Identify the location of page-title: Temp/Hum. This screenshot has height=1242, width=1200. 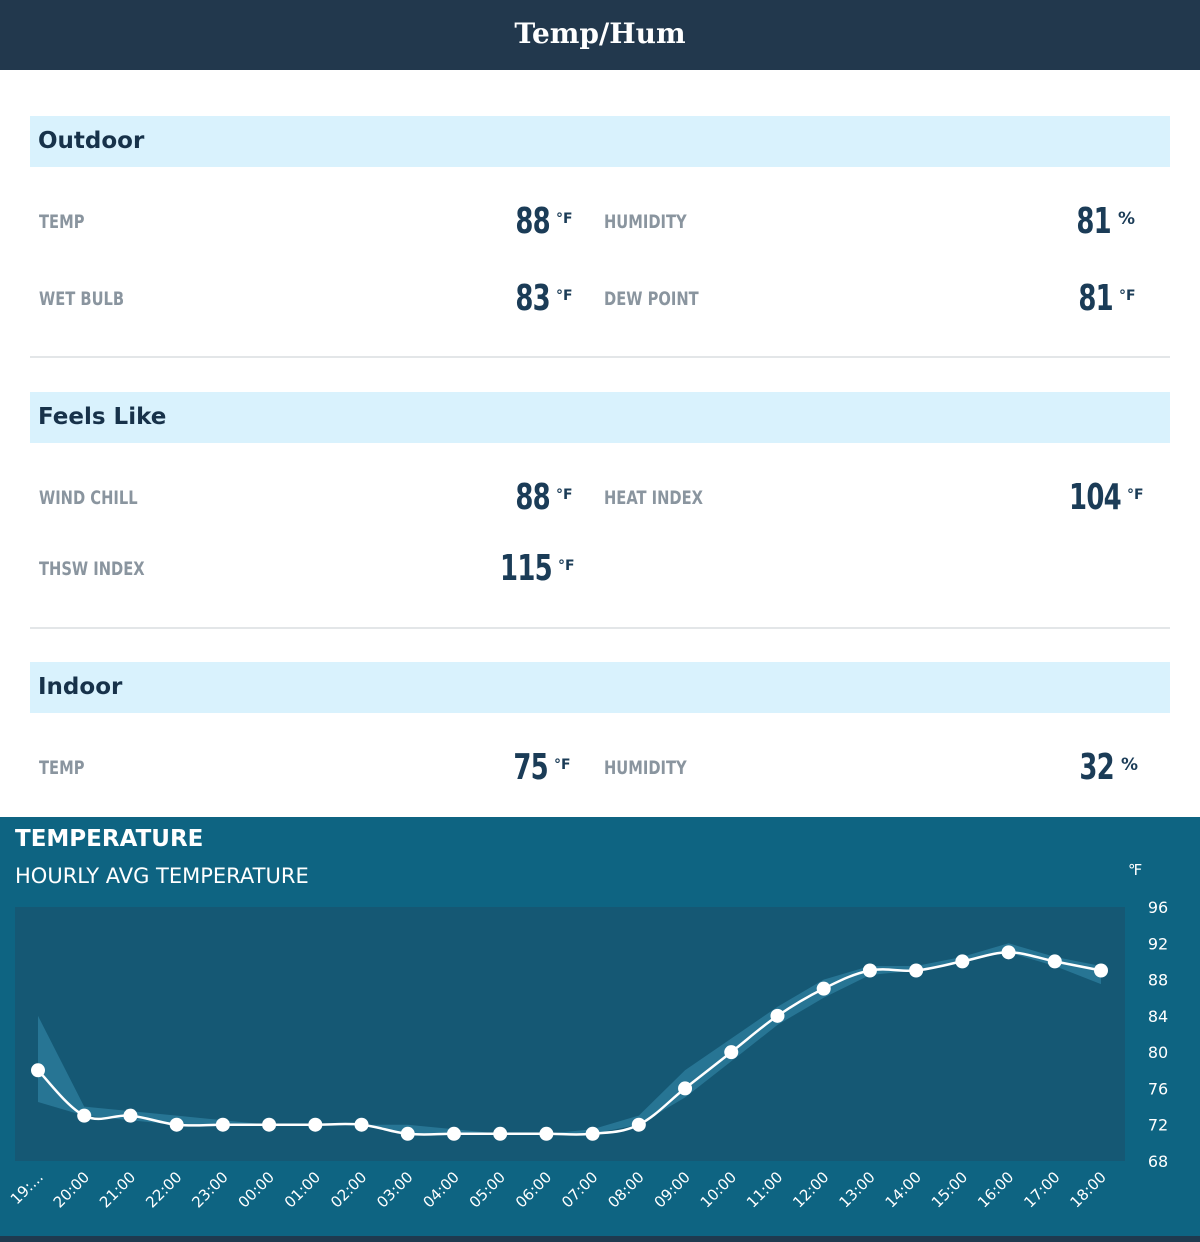
(600, 33).